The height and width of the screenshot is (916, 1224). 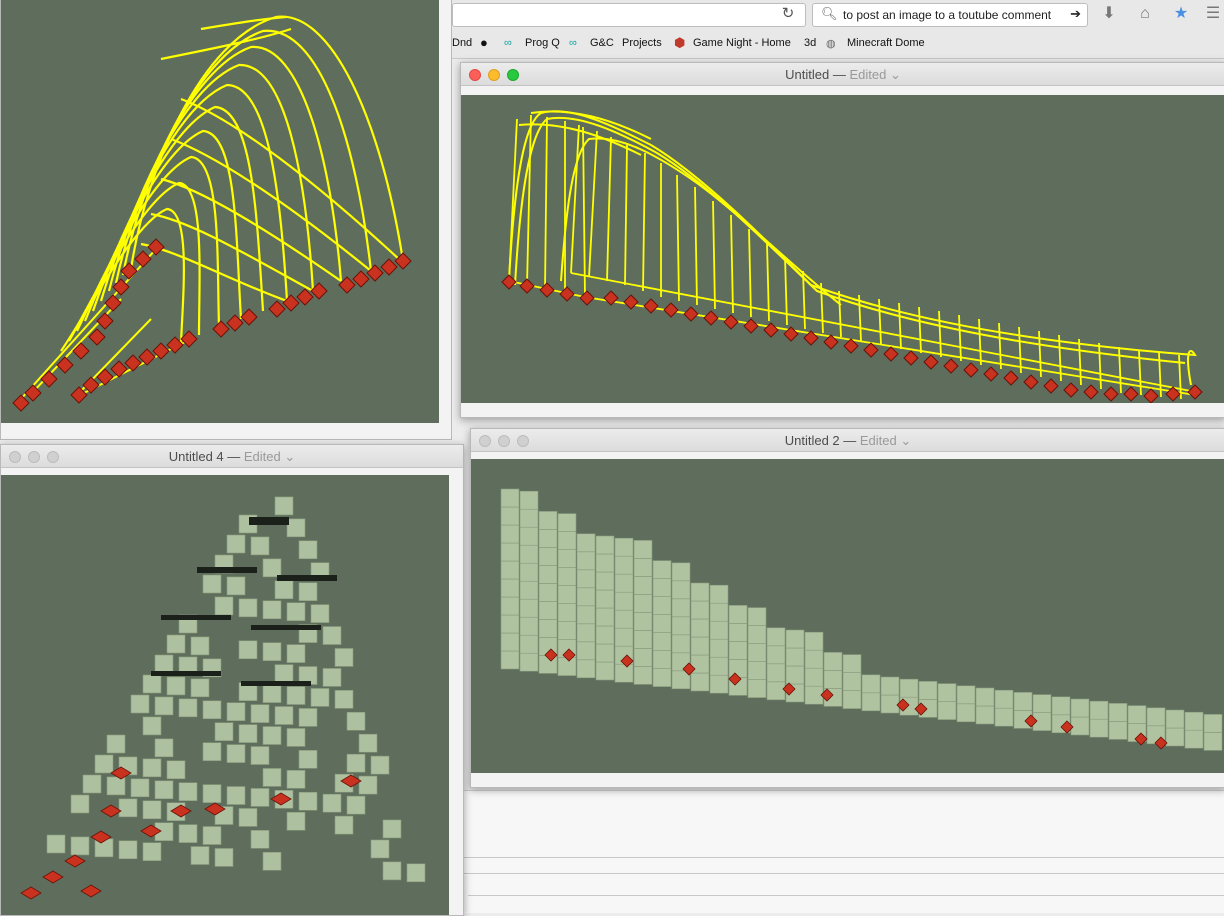 What do you see at coordinates (1075, 14) in the screenshot?
I see `arrow-right-icon: ➔` at bounding box center [1075, 14].